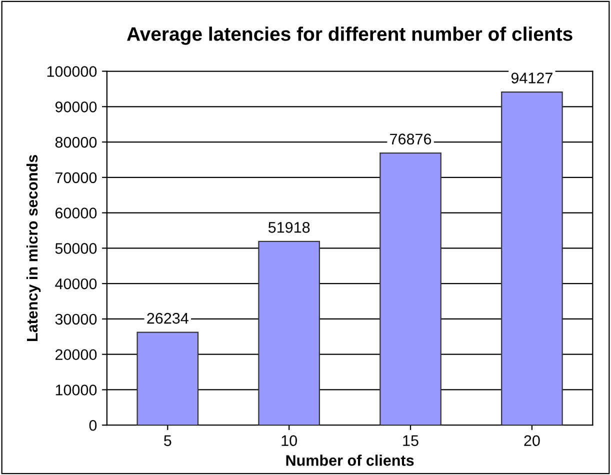 The height and width of the screenshot is (475, 611). What do you see at coordinates (411, 139) in the screenshot?
I see `data-label: 76876` at bounding box center [411, 139].